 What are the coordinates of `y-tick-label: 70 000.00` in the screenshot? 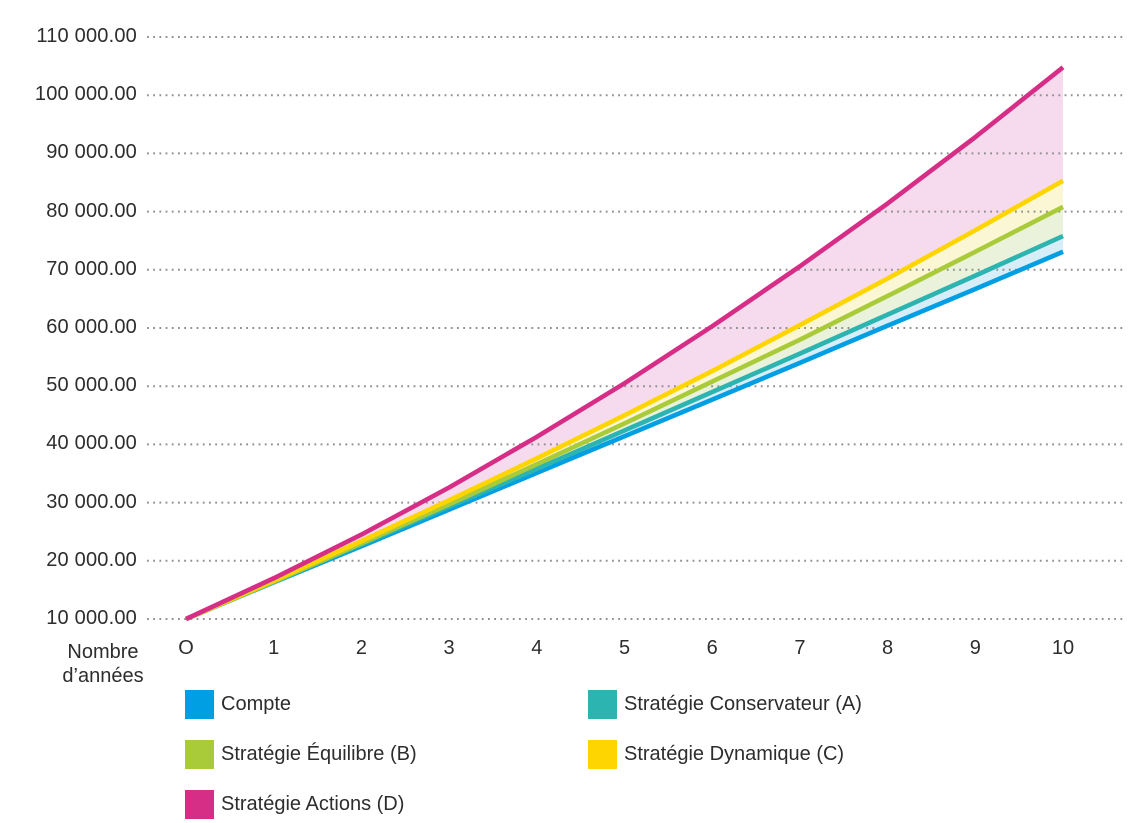 It's located at (91, 268).